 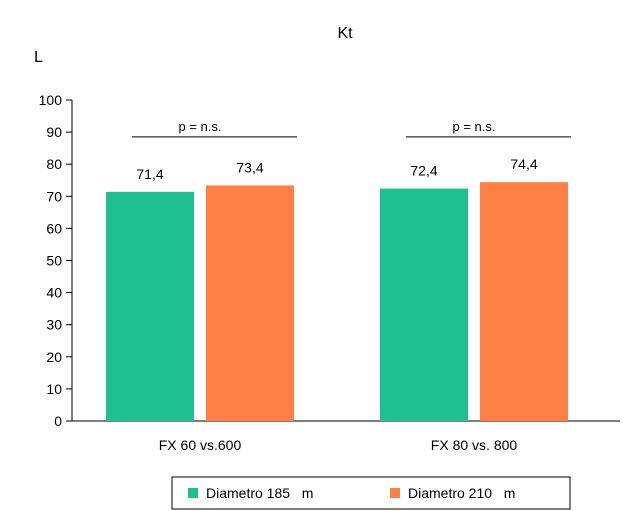 I want to click on y-tick-label: 50, so click(x=54, y=261).